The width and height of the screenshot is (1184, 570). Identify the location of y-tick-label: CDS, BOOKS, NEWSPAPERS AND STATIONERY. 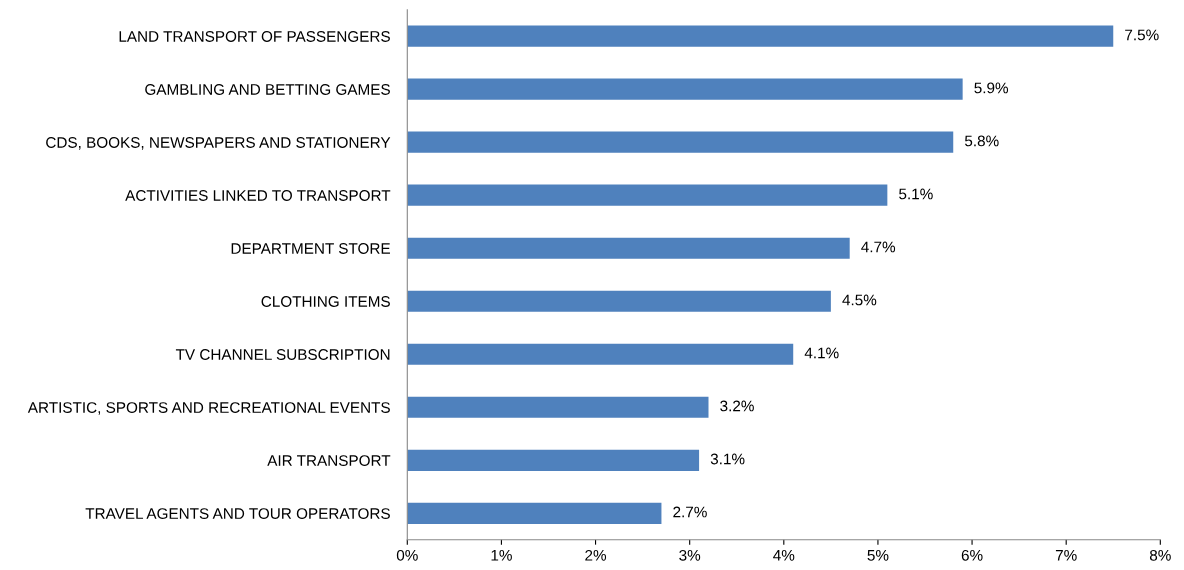
(218, 143).